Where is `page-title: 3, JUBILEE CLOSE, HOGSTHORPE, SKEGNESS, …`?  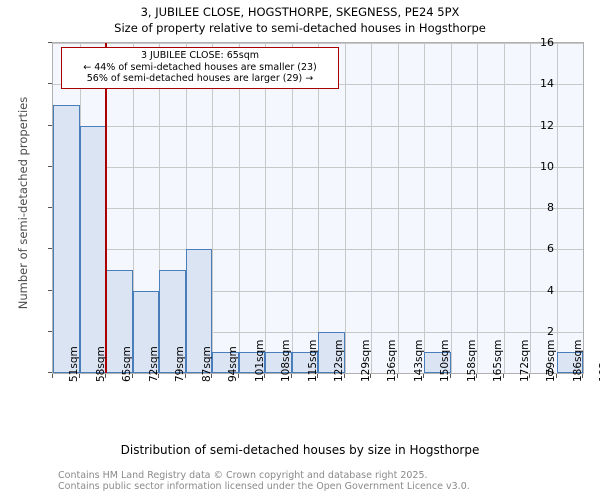 page-title: 3, JUBILEE CLOSE, HOGSTHORPE, SKEGNESS, … is located at coordinates (300, 12).